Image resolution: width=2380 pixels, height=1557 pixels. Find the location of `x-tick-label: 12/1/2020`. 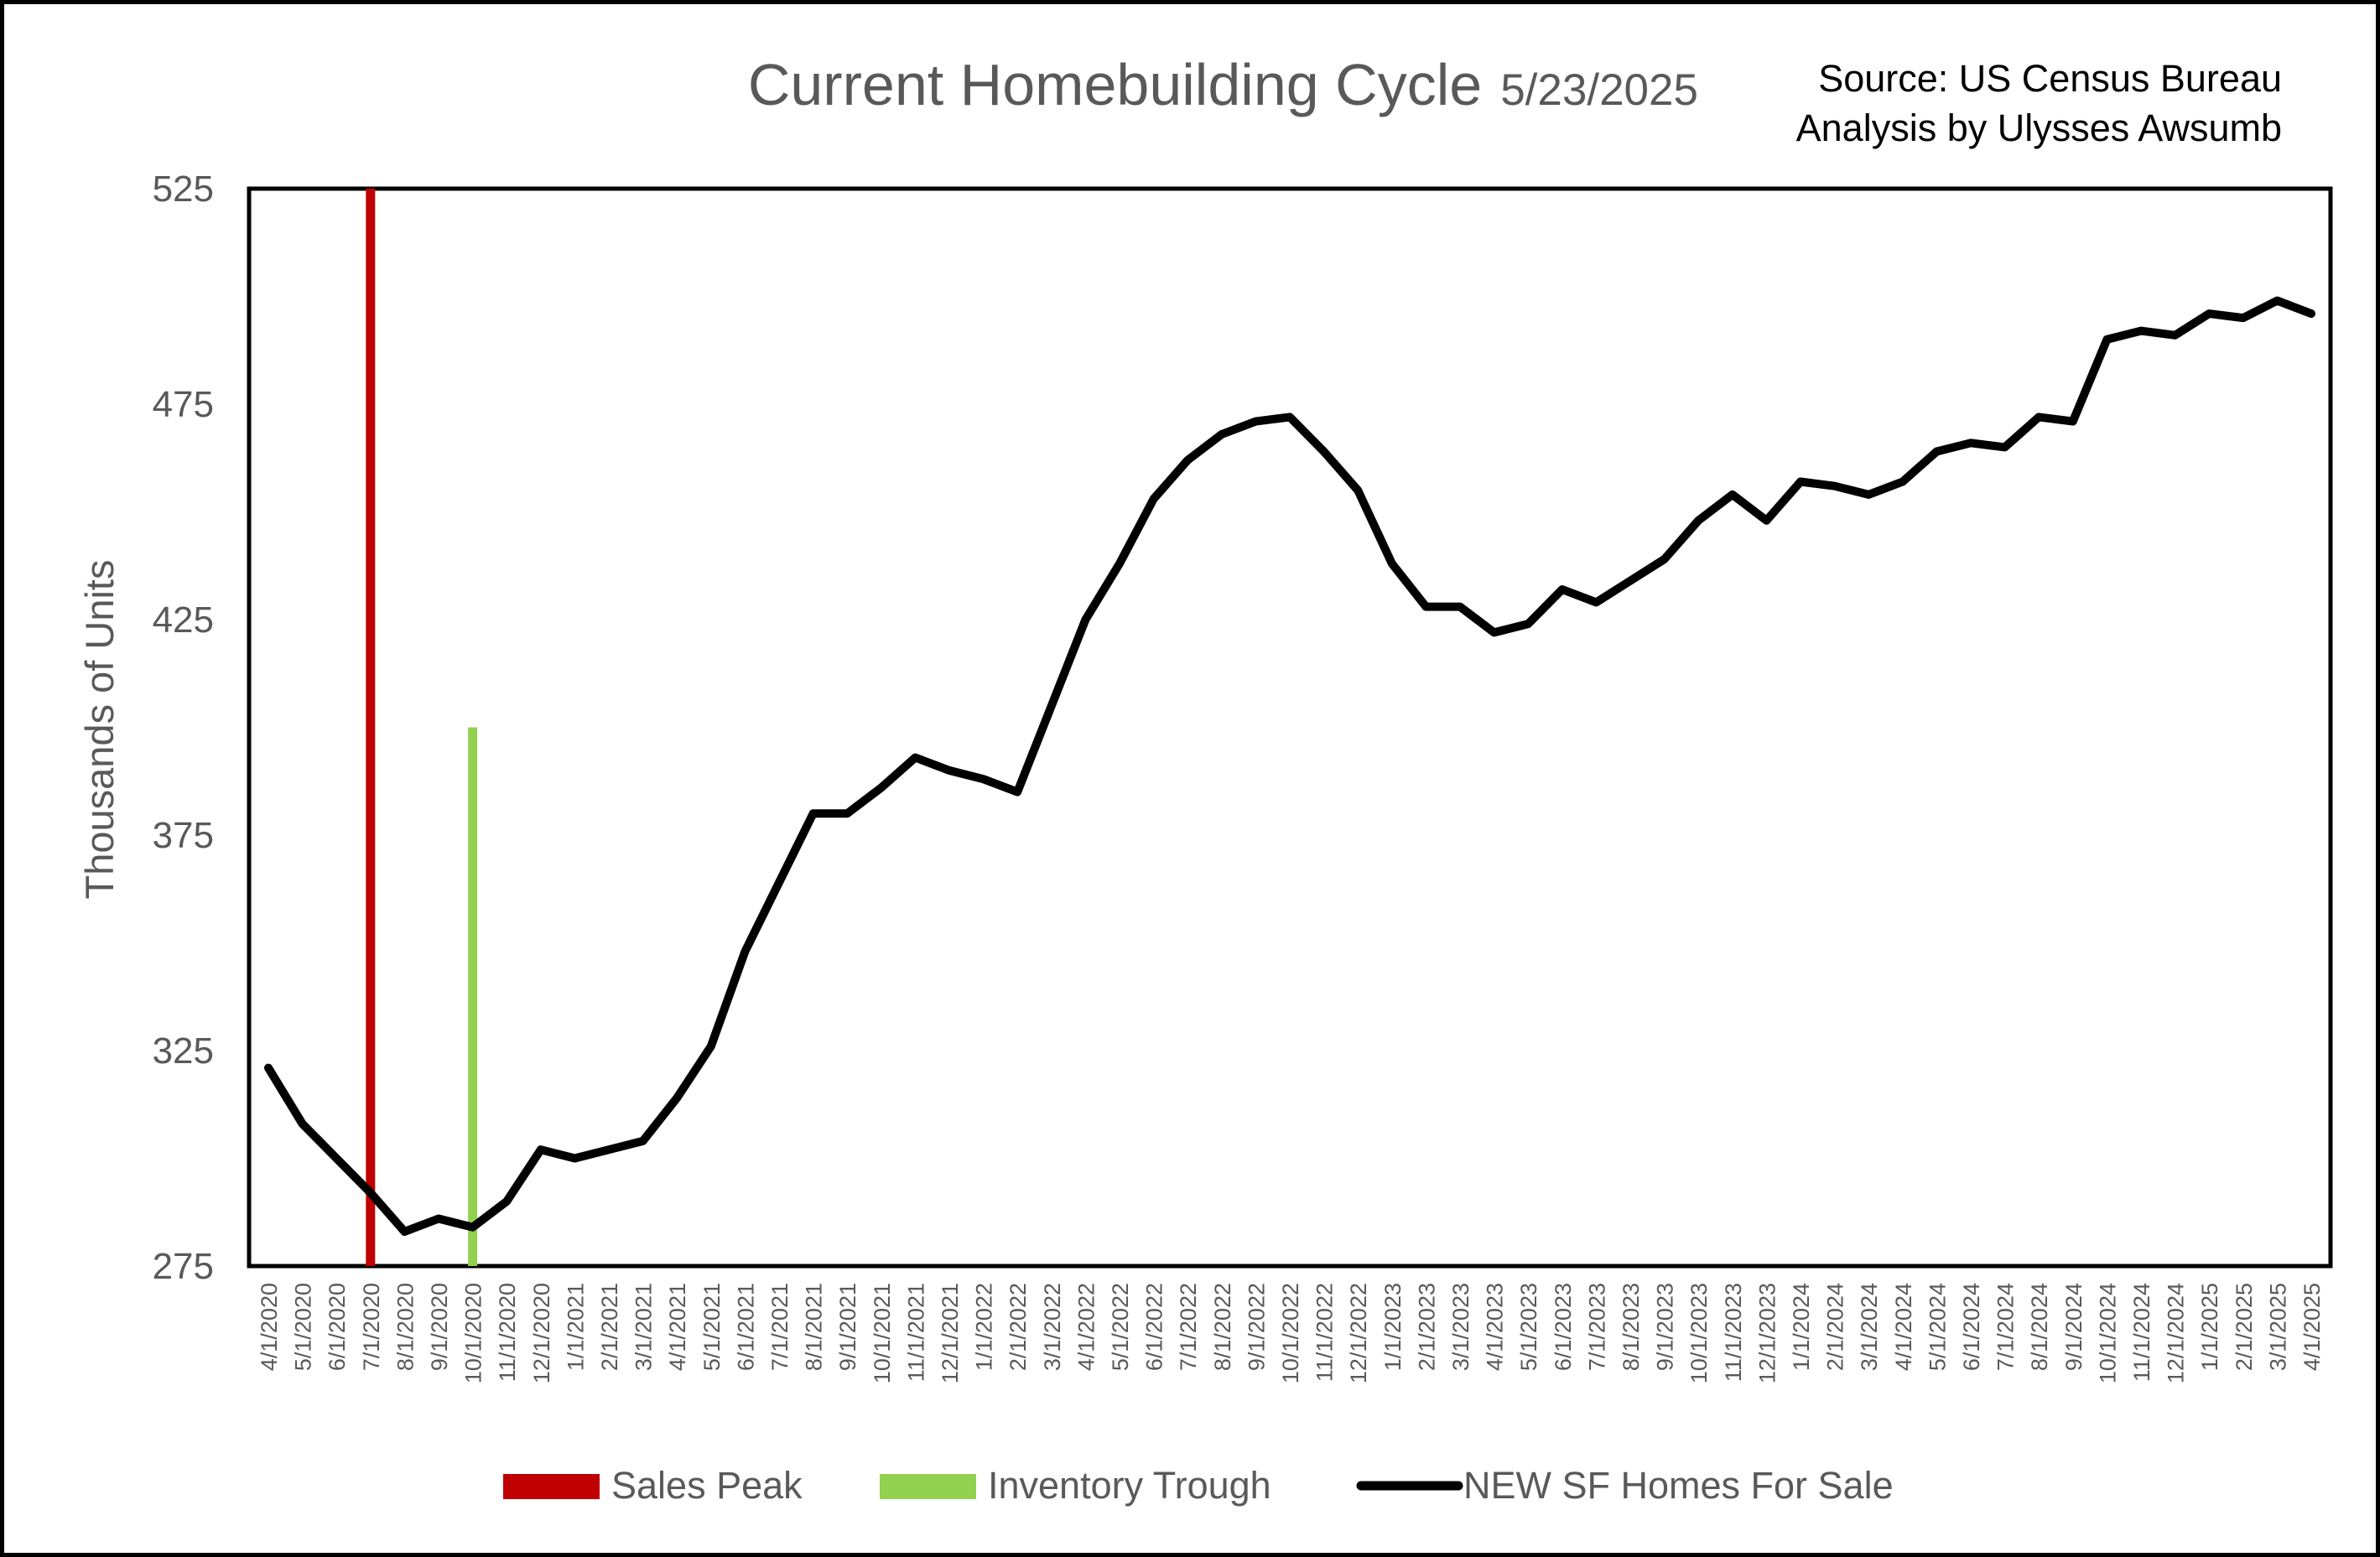

x-tick-label: 12/1/2020 is located at coordinates (541, 1333).